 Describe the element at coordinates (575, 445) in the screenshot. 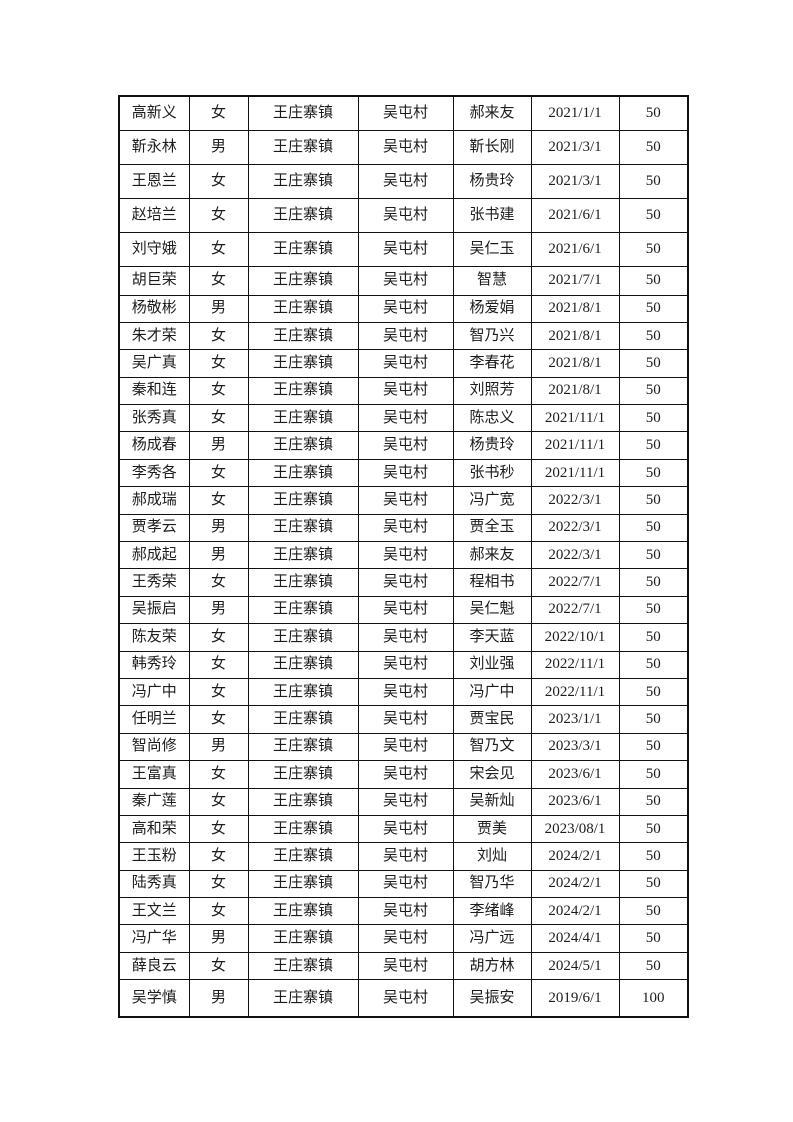

I see `table-cell-date: 2021/11/1` at that location.